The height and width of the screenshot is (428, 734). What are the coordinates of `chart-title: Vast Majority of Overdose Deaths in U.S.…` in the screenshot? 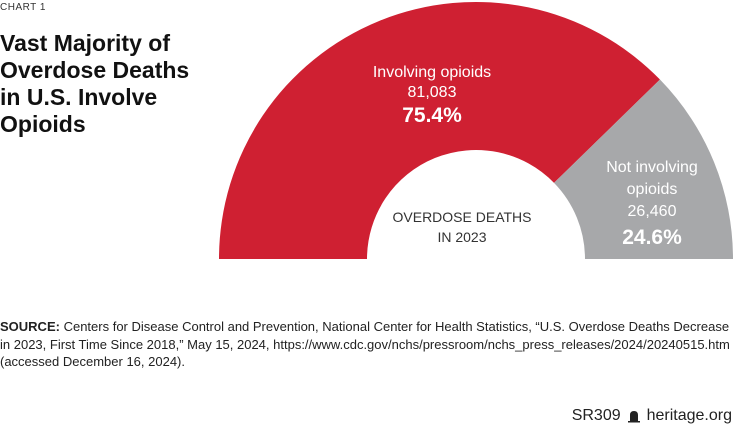 It's located at (95, 83).